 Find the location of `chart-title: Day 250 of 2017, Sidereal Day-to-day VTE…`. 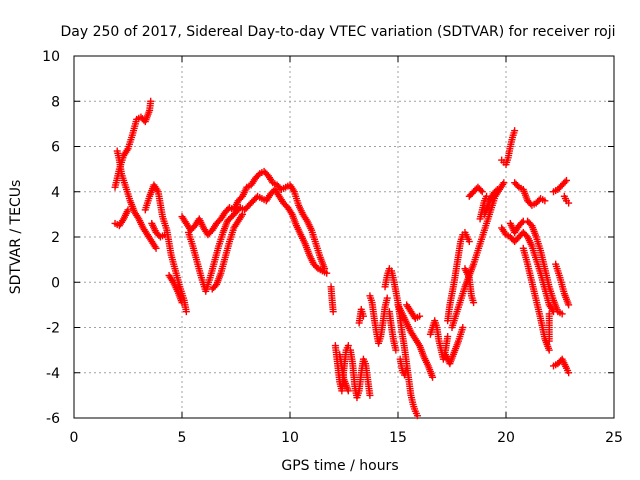

chart-title: Day 250 of 2017, Sidereal Day-to-day VTE… is located at coordinates (337, 32).